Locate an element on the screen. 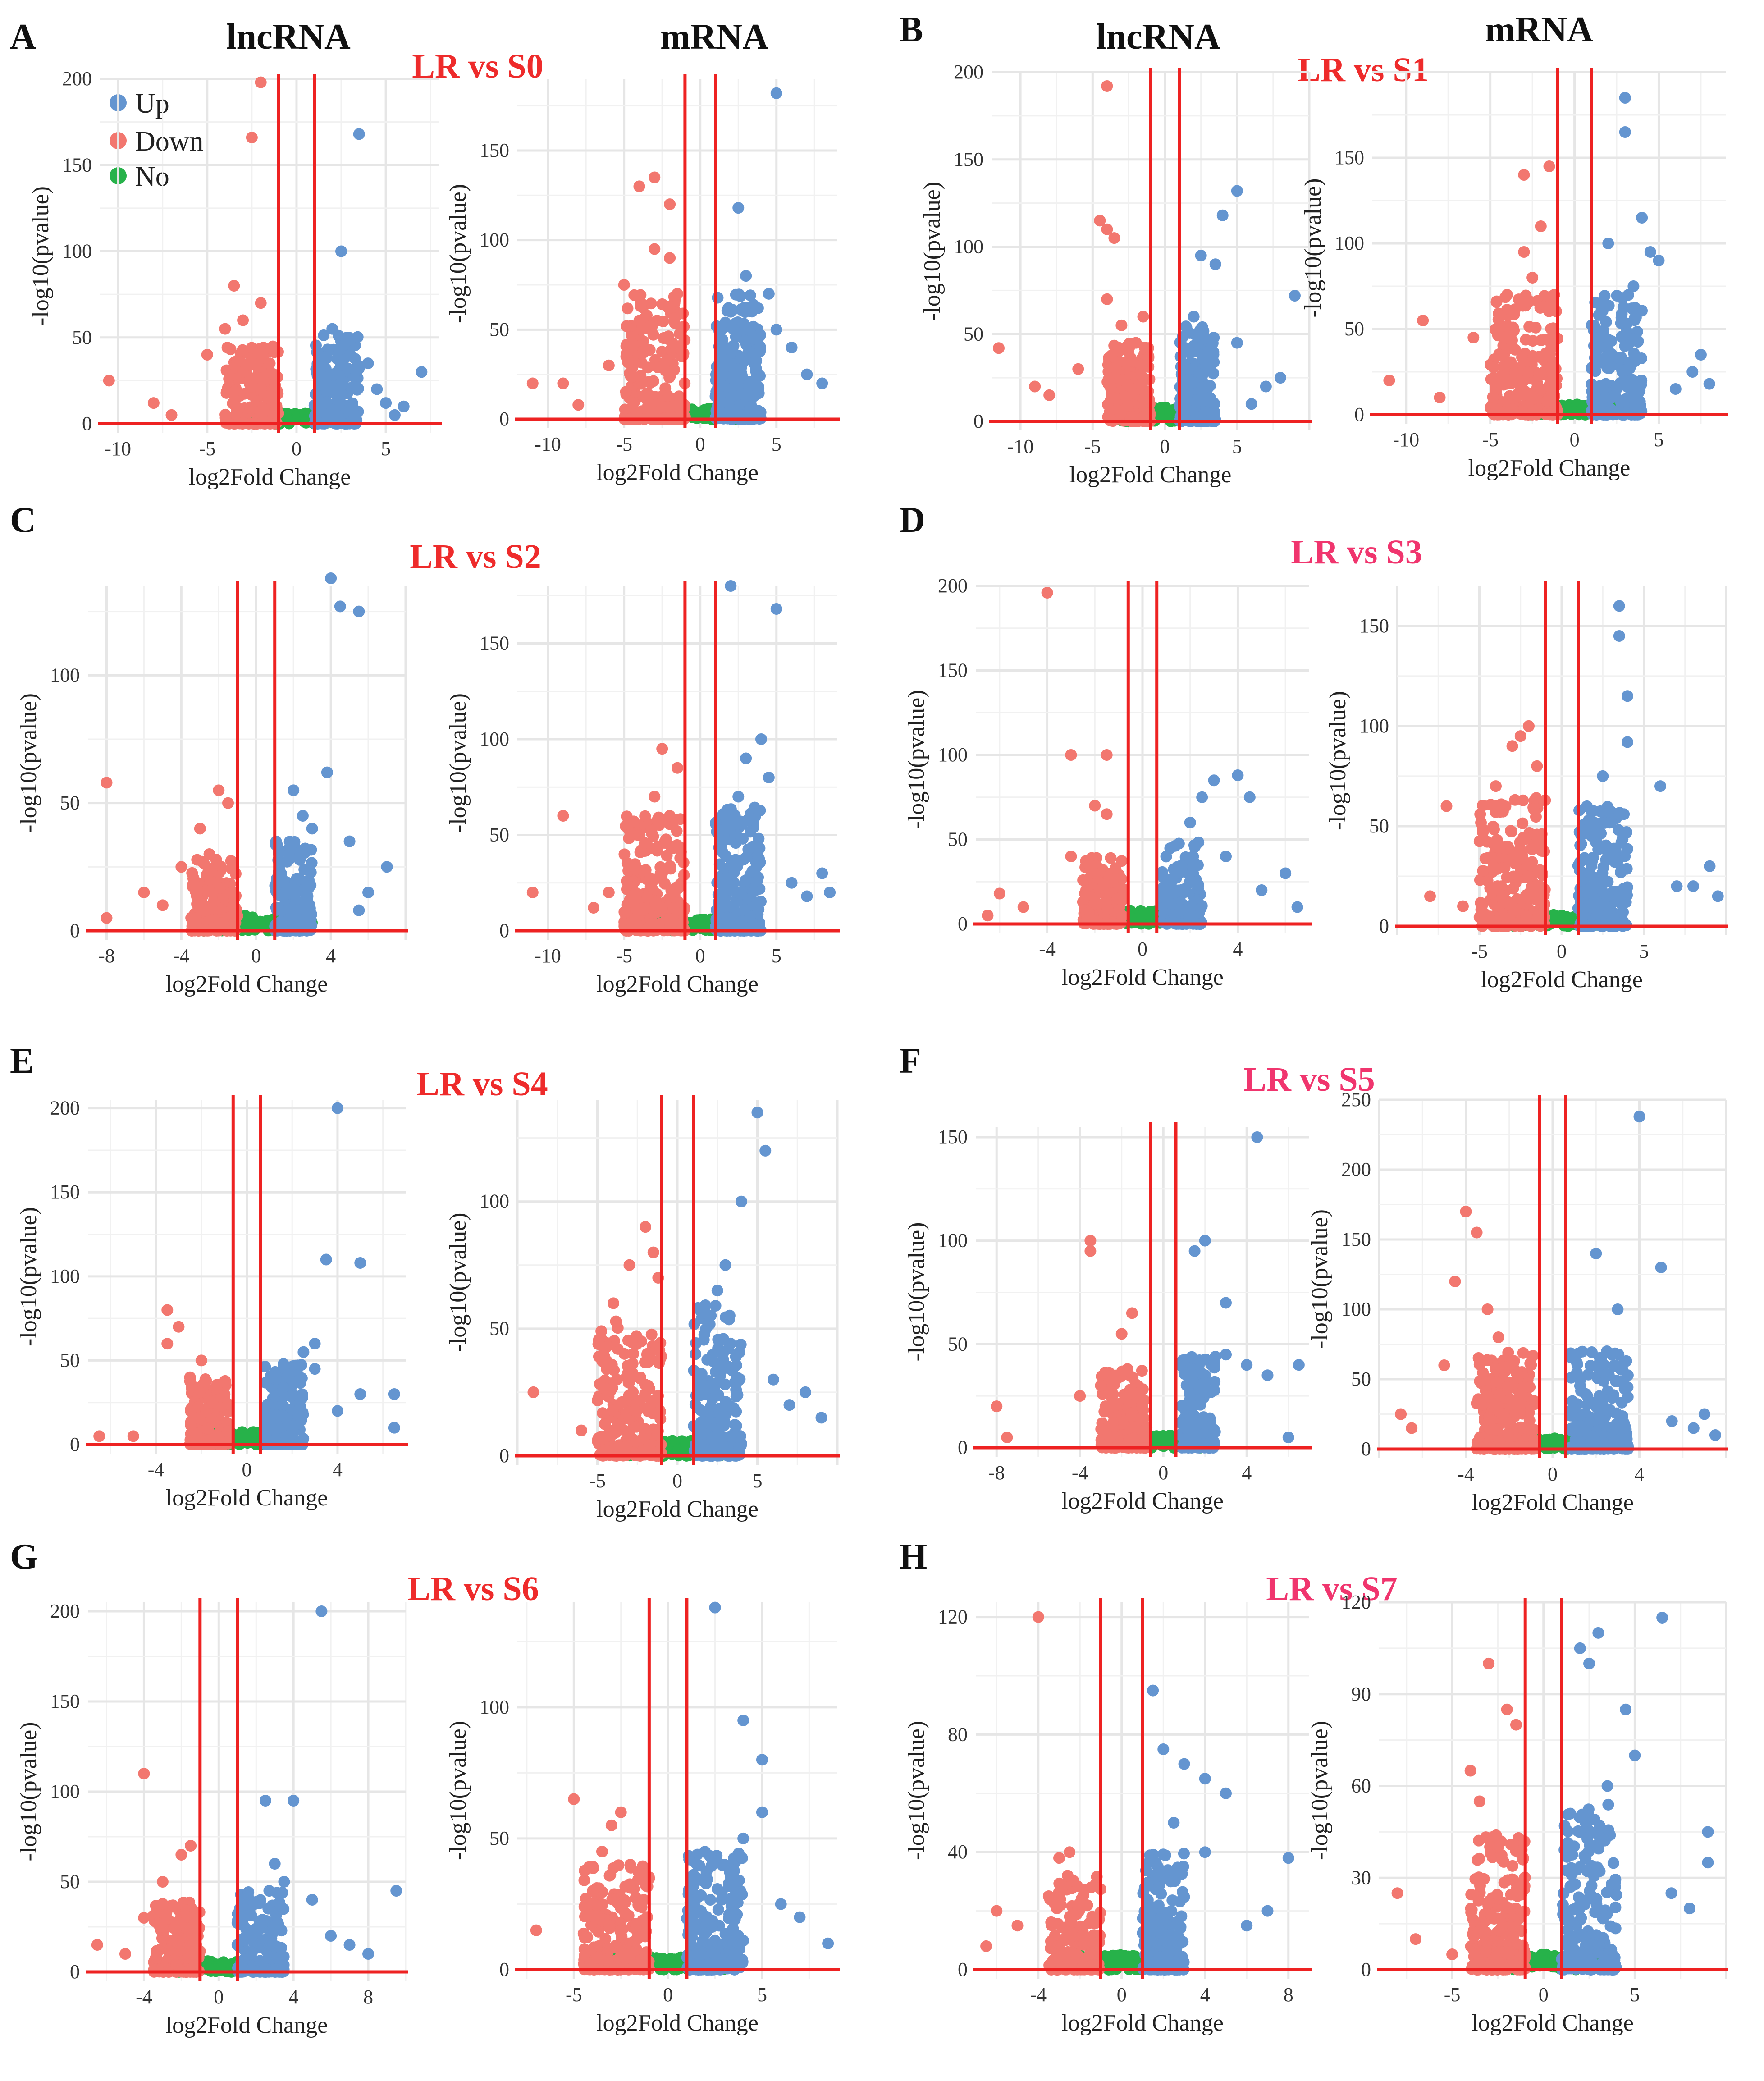 This screenshot has width=1764, height=2081. panel-label-e: E is located at coordinates (22, 1061).